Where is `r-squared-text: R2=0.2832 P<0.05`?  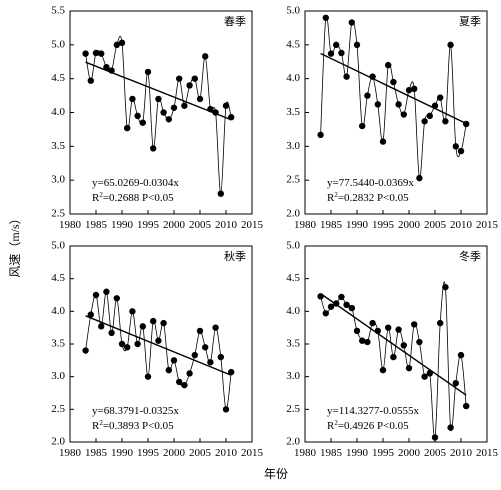
r-squared-text: R2=0.2832 P<0.05 is located at coordinates (368, 197).